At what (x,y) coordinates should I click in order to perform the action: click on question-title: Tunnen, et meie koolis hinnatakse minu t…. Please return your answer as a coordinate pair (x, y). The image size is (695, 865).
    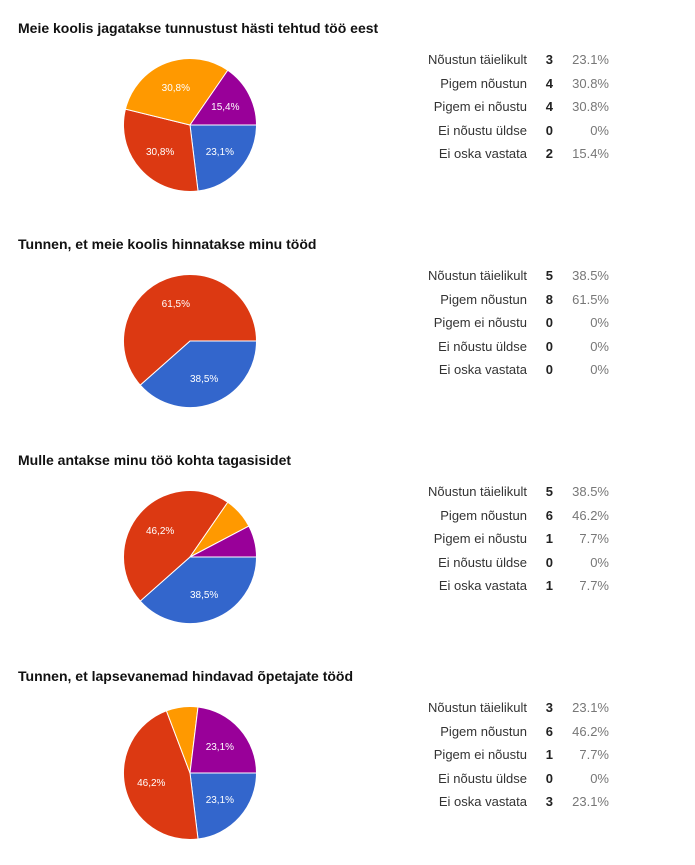
    Looking at the image, I should click on (167, 244).